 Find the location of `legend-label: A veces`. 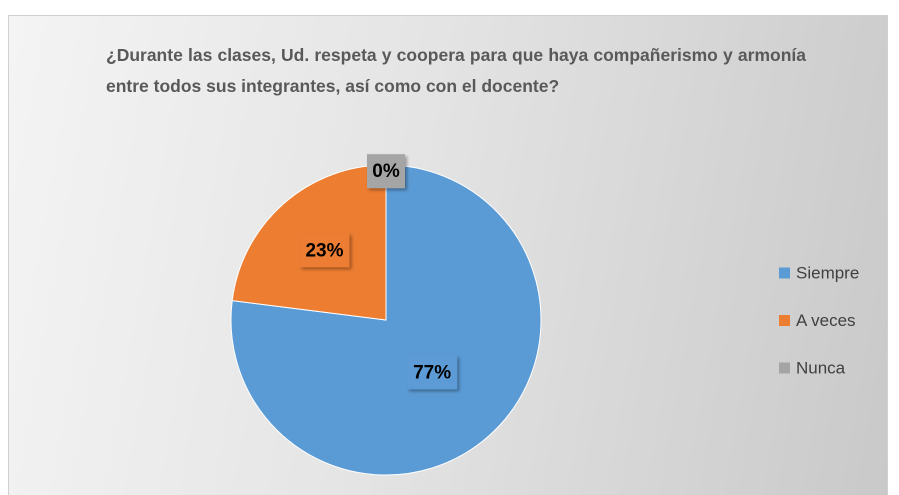

legend-label: A veces is located at coordinates (826, 320).